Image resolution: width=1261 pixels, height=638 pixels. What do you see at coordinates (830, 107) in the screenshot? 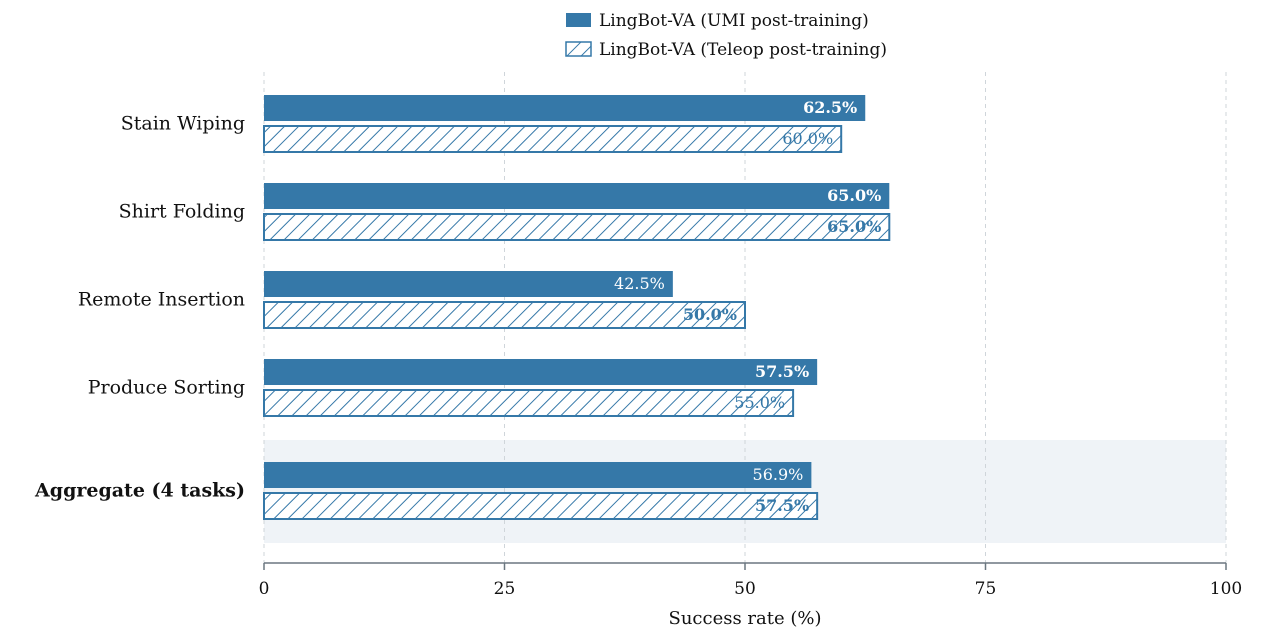
I see `value-label-stain-wiping-series-0: 62.5%` at bounding box center [830, 107].